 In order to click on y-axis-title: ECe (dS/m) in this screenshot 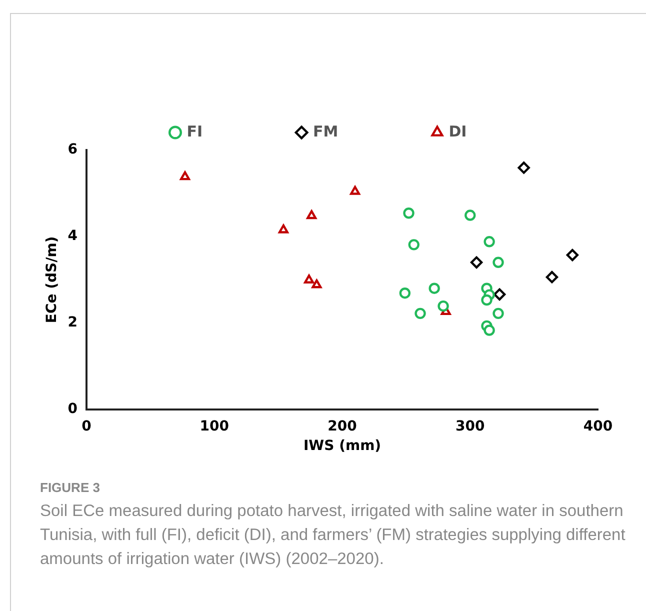, I will do `click(52, 280)`.